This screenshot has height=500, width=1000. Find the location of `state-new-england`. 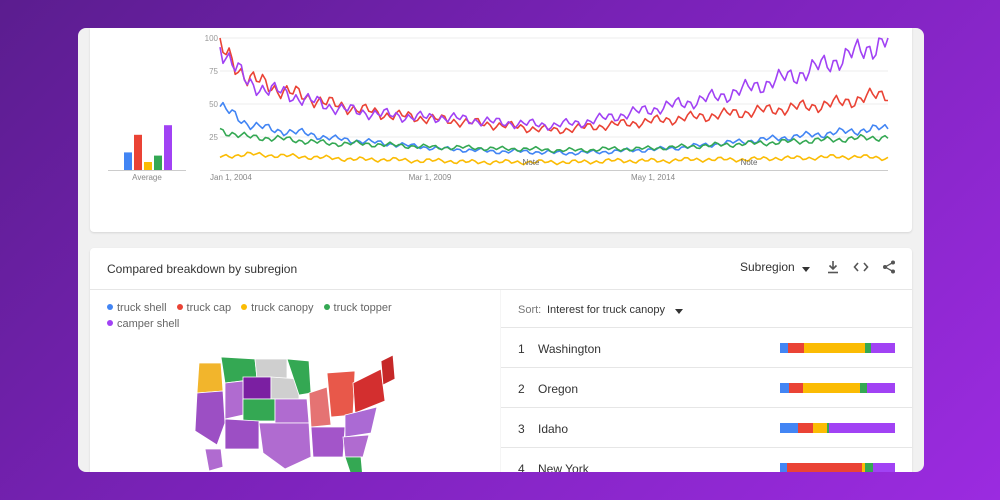

state-new-england is located at coordinates (388, 370).